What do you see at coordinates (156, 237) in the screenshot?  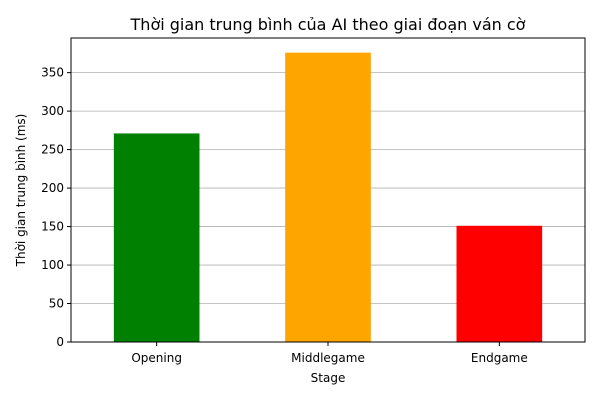 I see `bar-opening` at bounding box center [156, 237].